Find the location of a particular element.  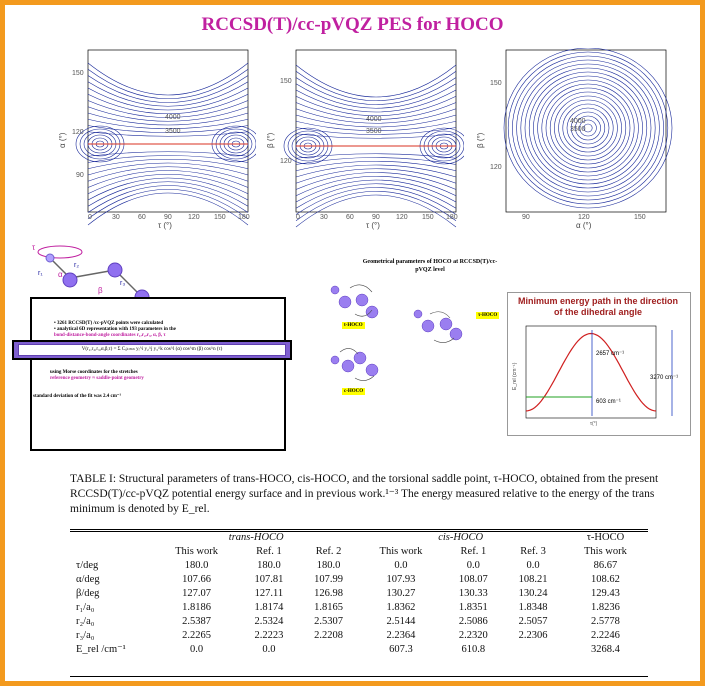

table-cell: 2.2364 is located at coordinates (401, 635).